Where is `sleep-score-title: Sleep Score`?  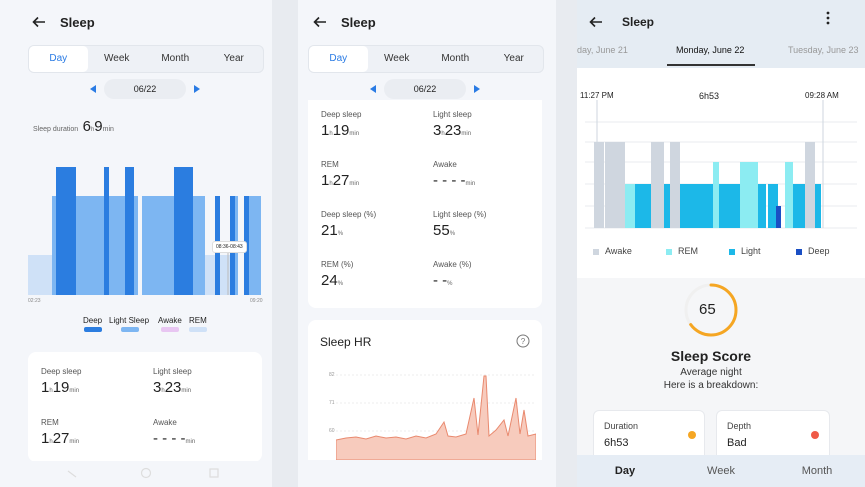
sleep-score-title: Sleep Score is located at coordinates (711, 356).